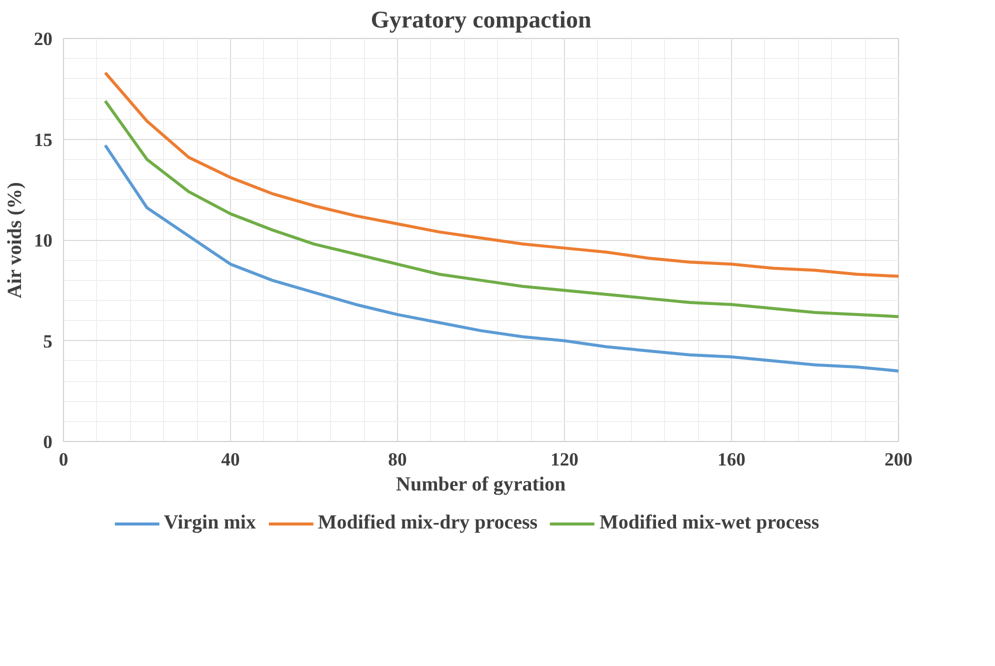 Image resolution: width=995 pixels, height=666 pixels. I want to click on x-axis-title: Number of gyration, so click(481, 485).